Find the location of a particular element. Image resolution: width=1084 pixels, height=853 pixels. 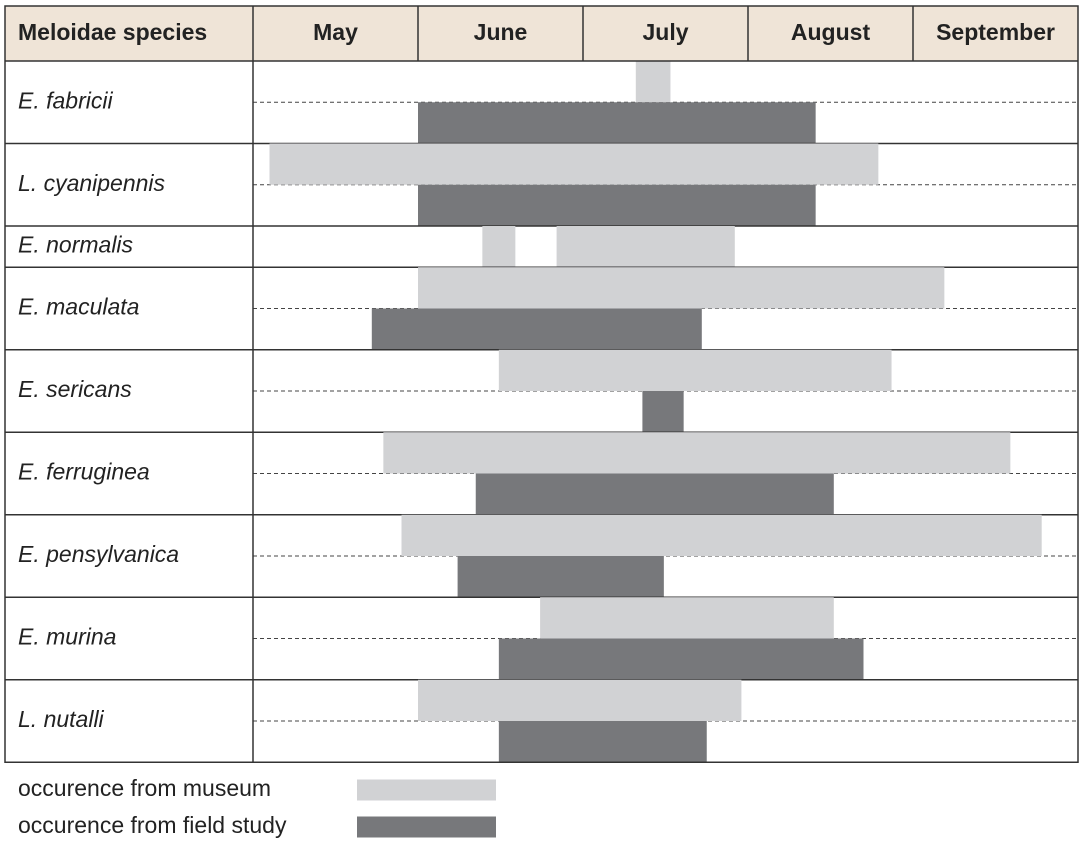

legend-label: occurence from museum is located at coordinates (144, 788).